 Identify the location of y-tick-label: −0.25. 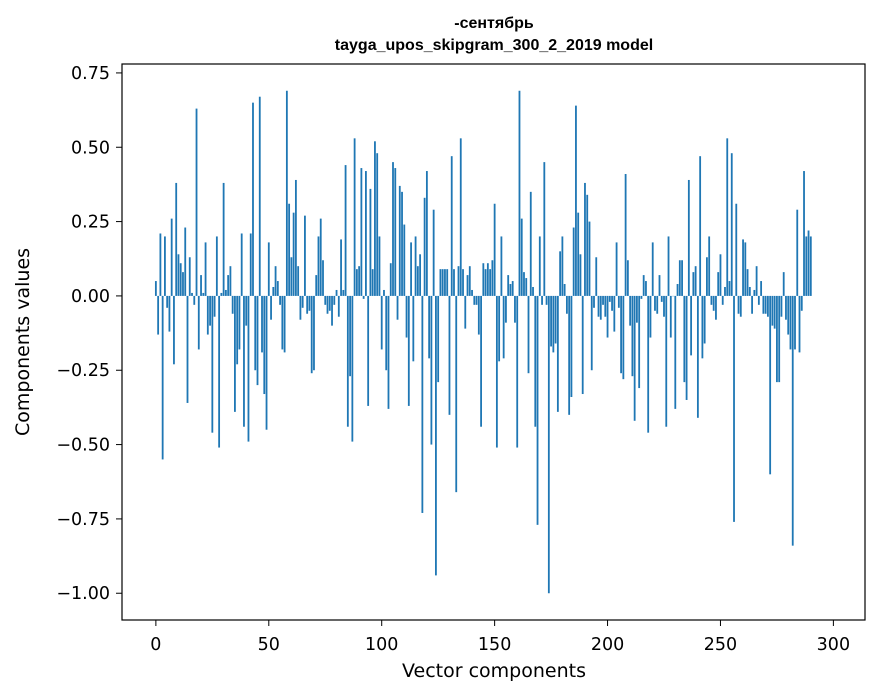
(83, 371).